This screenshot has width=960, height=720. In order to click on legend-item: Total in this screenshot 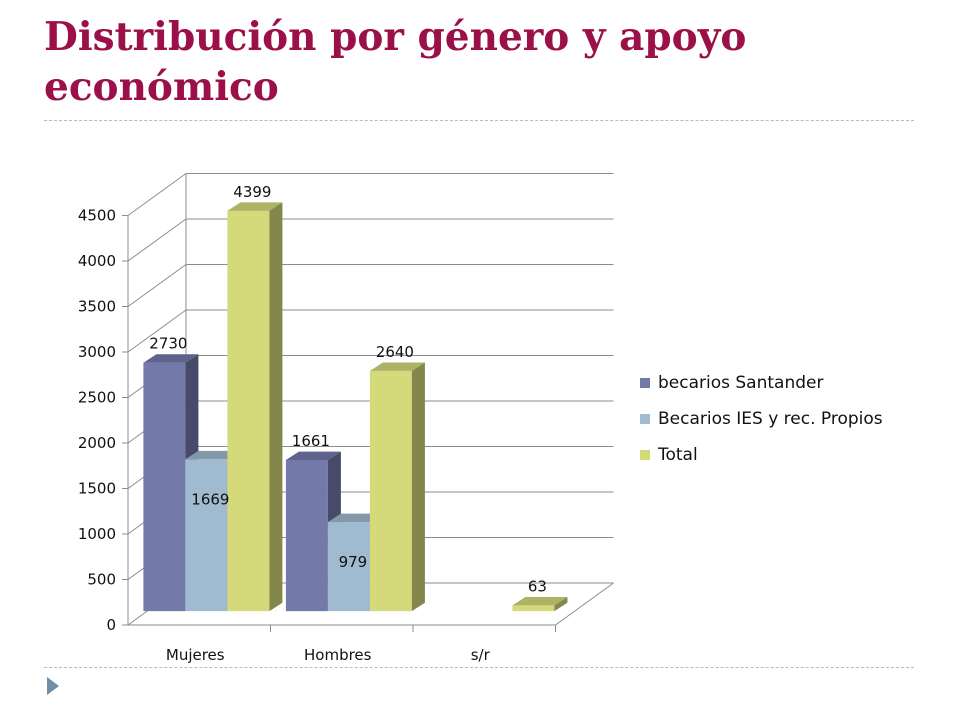, I will do `click(761, 455)`.